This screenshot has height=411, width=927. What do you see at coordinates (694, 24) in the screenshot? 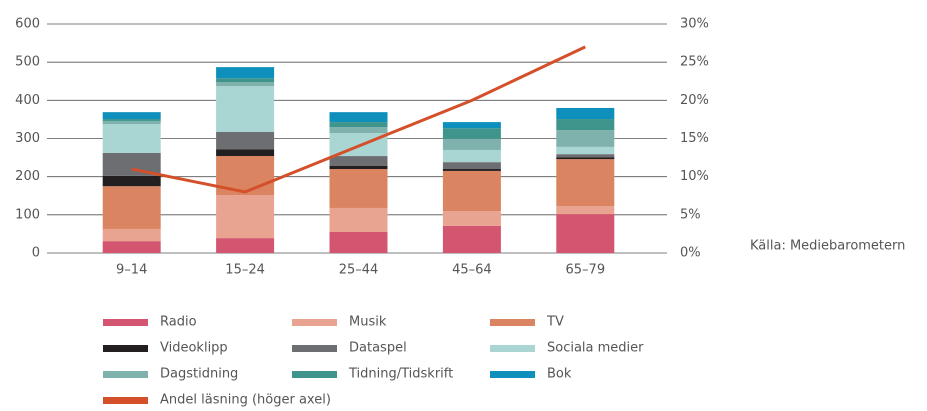
I see `y2-tick-label: 30%` at bounding box center [694, 24].